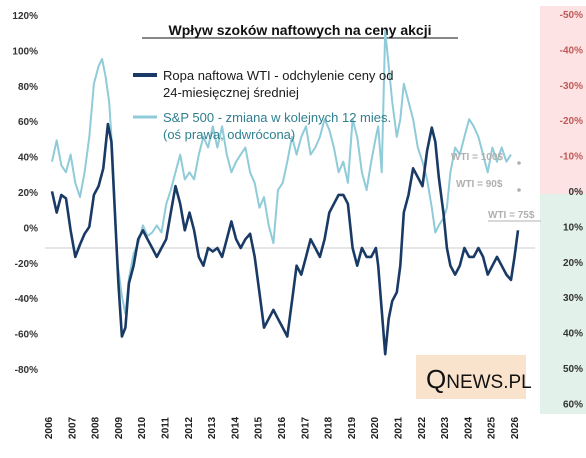 This screenshot has width=586, height=458. Describe the element at coordinates (189, 427) in the screenshot. I see `x-tick-label: 2012` at that location.